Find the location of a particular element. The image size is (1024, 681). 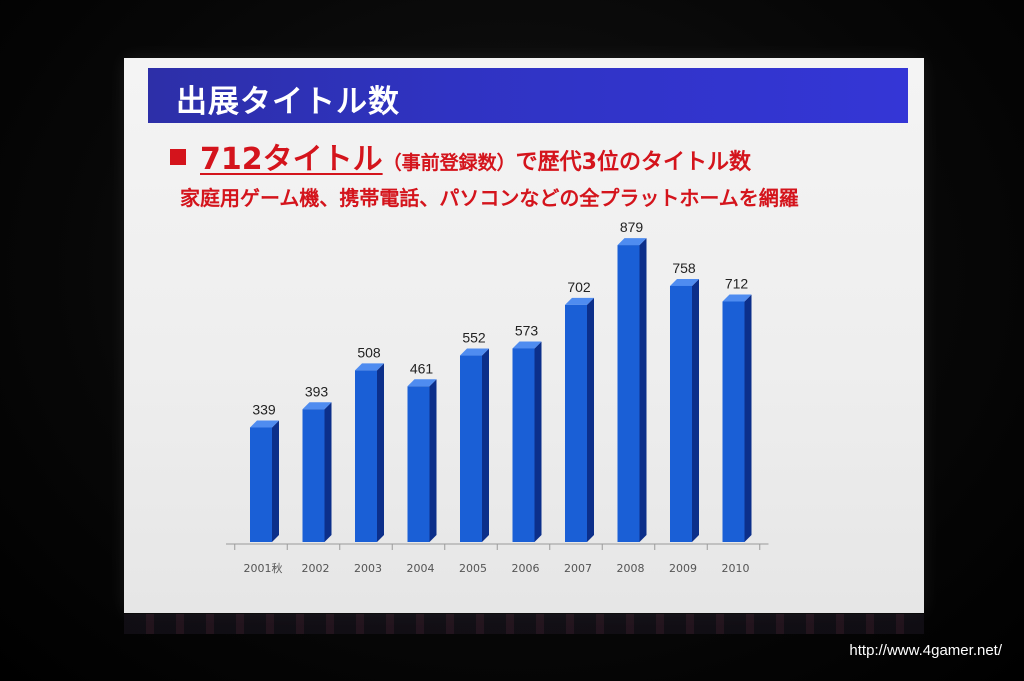

data-label: 702 is located at coordinates (579, 287).